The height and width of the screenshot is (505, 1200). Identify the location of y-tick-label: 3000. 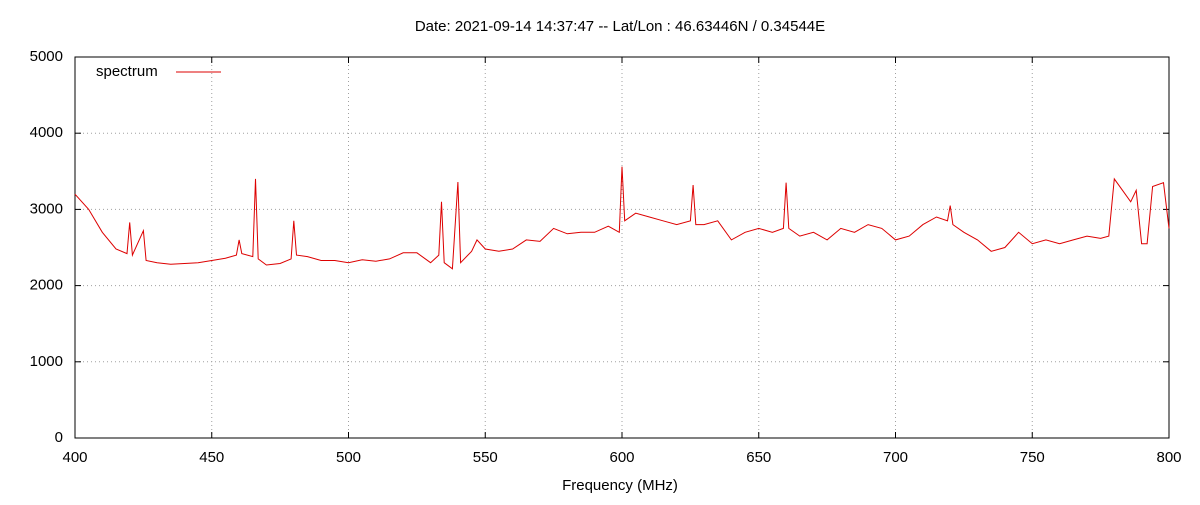
(46, 208).